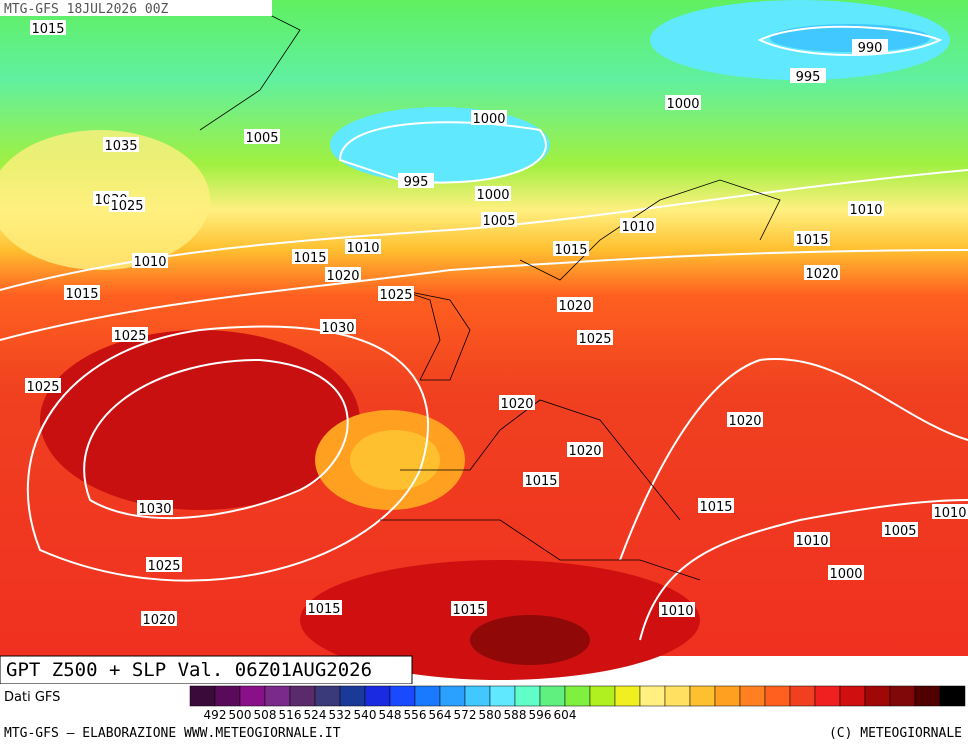 This screenshot has width=968, height=749. I want to click on low-core, so click(850, 38).